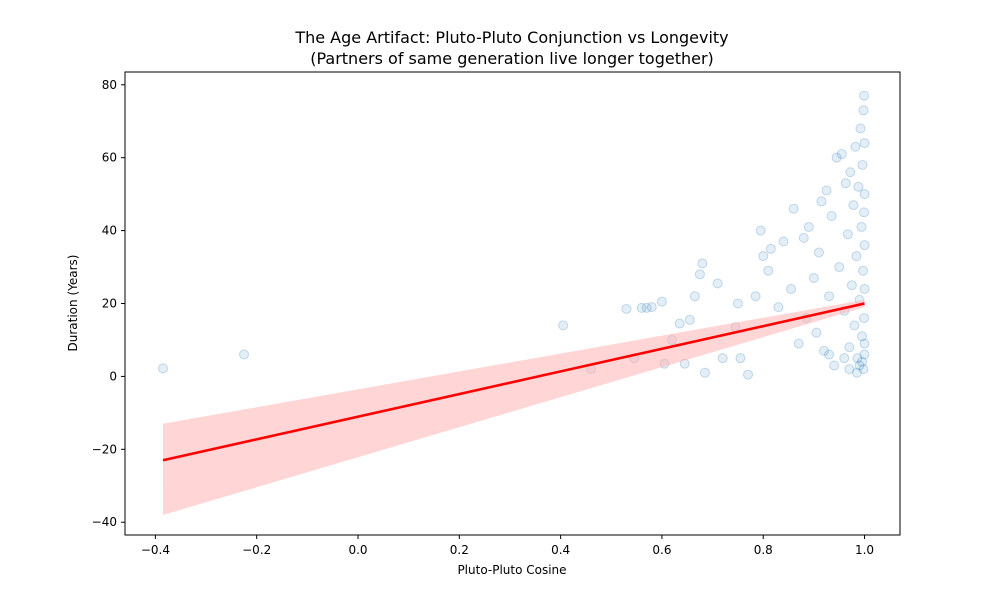 This screenshot has height=600, width=1000. I want to click on y-tick-label: −20, so click(104, 449).